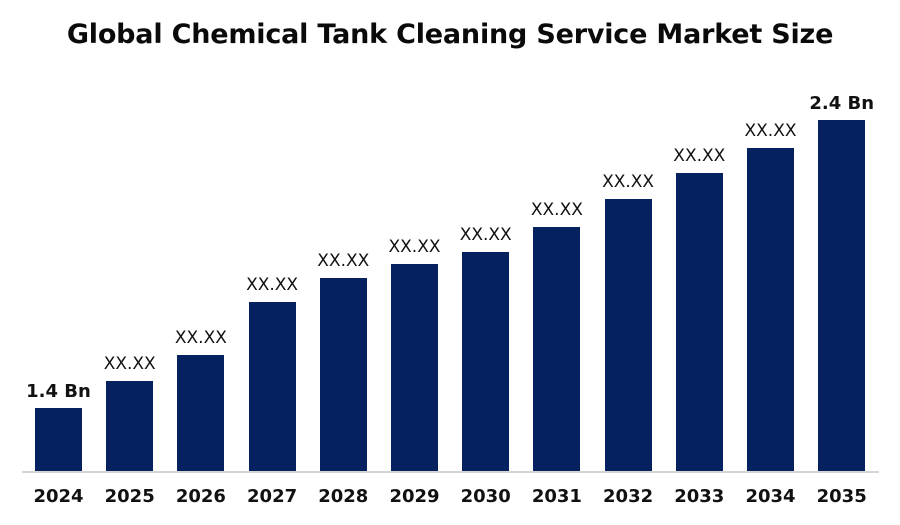 The height and width of the screenshot is (525, 900). Describe the element at coordinates (842, 103) in the screenshot. I see `bar-value-label-2035: 2.4 Bn` at that location.